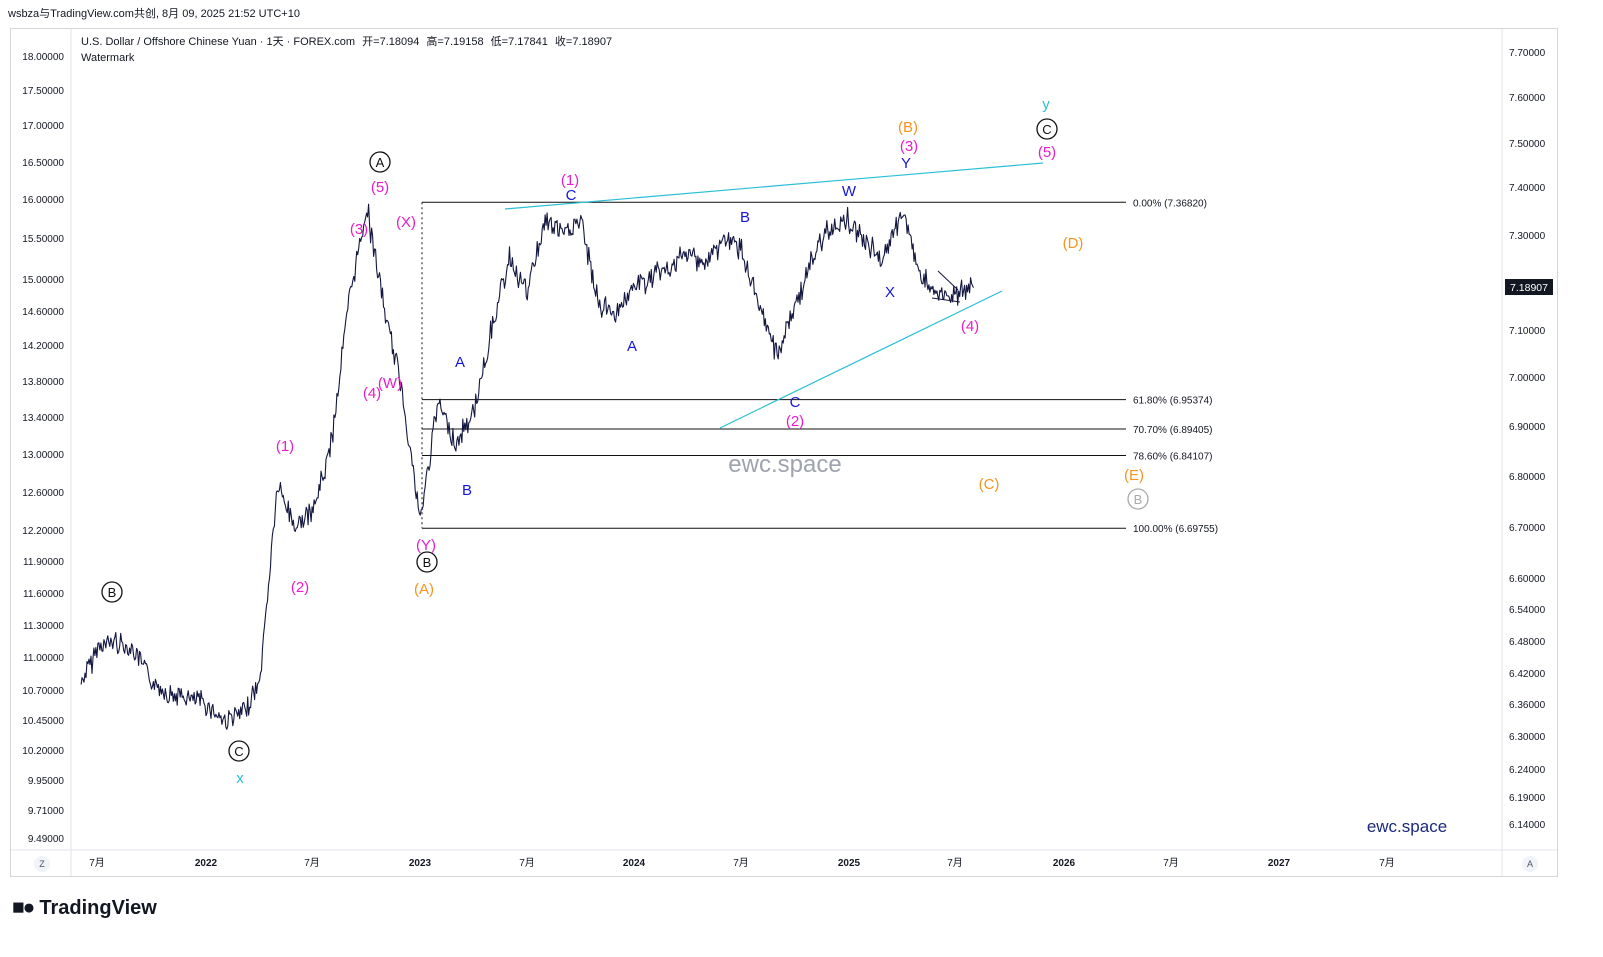 The height and width of the screenshot is (957, 1603). What do you see at coordinates (43, 346) in the screenshot?
I see `left-axis-tick: 14.20000` at bounding box center [43, 346].